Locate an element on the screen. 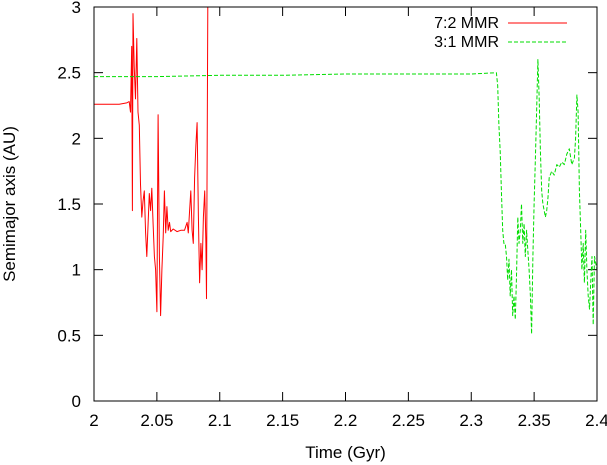 This screenshot has width=607, height=465. x-tick-label: 2.15 is located at coordinates (282, 420).